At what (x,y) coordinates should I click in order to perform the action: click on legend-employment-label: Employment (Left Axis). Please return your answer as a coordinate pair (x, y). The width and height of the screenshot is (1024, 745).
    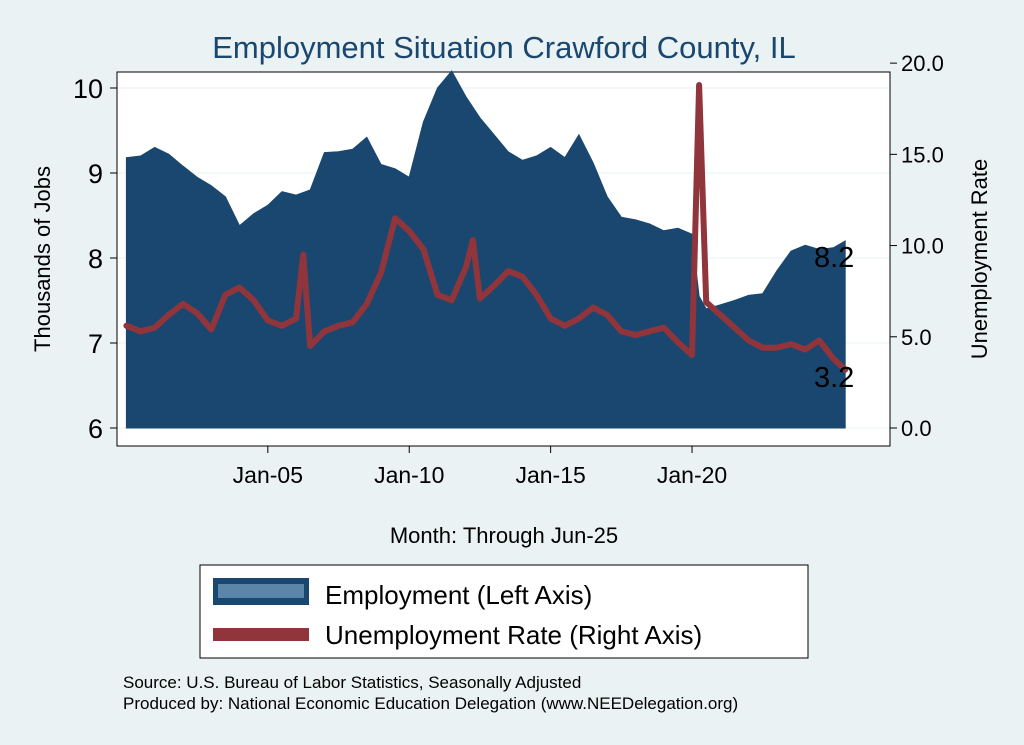
    Looking at the image, I should click on (458, 595).